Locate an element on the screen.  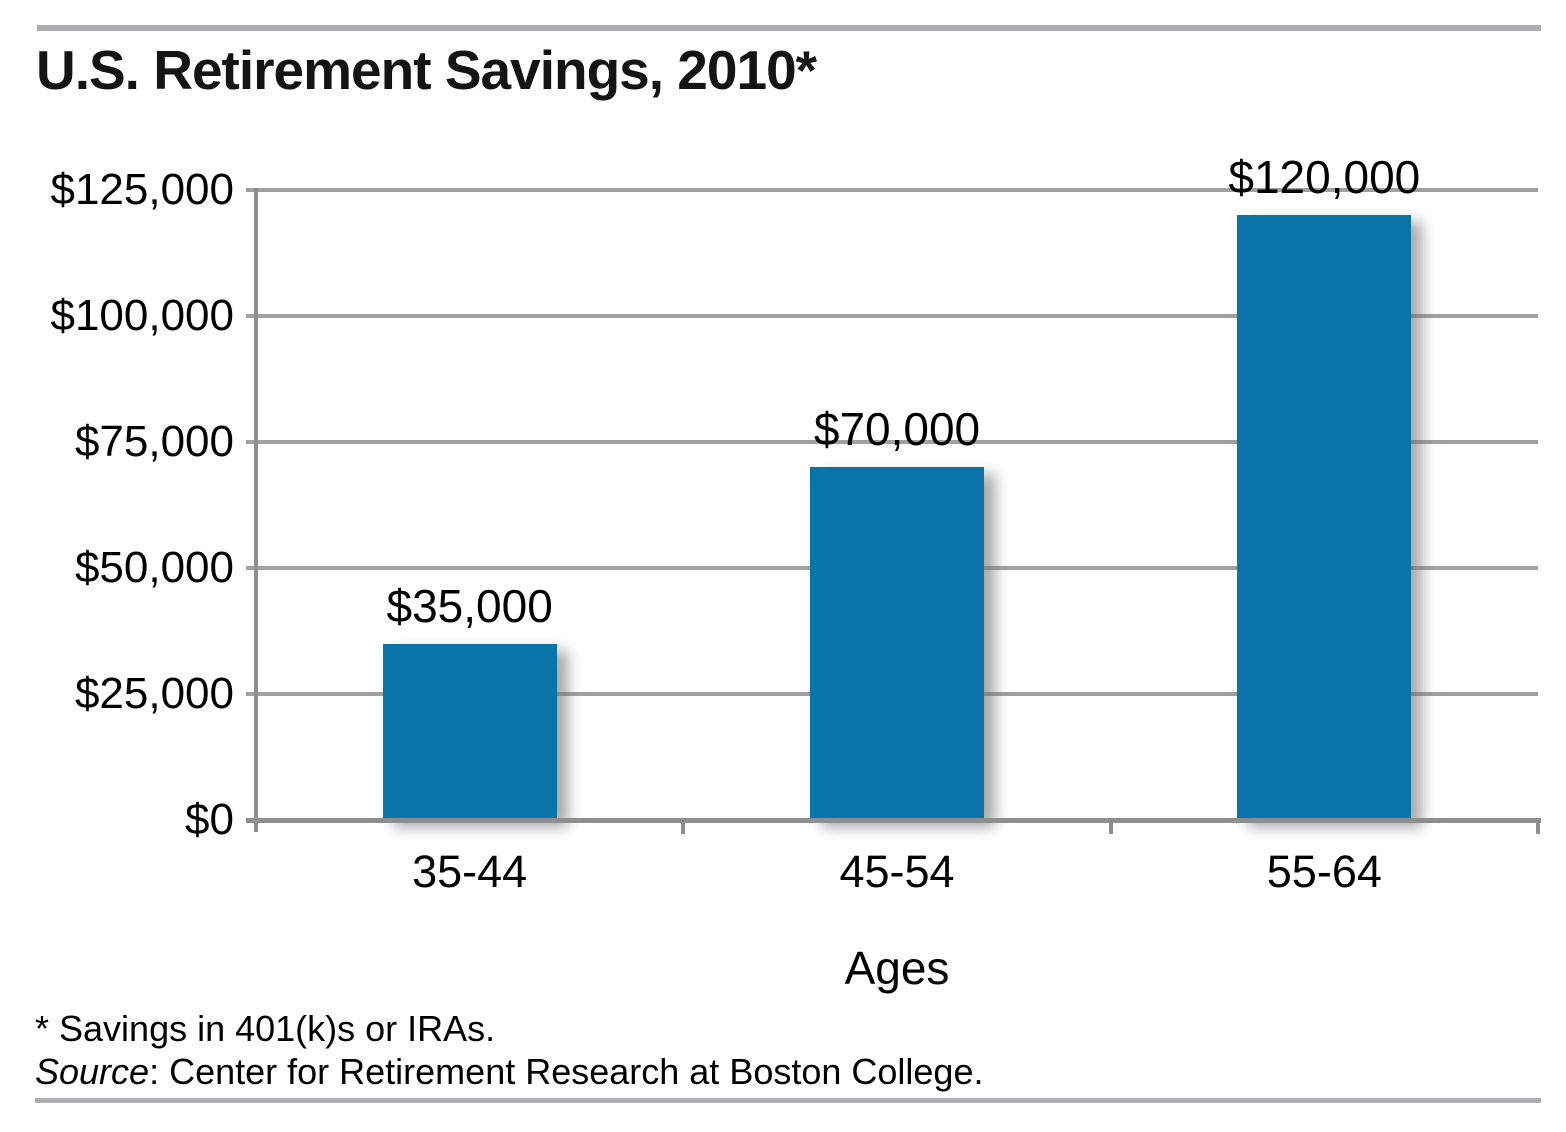
bar-value-label: $35,000 is located at coordinates (469, 606).